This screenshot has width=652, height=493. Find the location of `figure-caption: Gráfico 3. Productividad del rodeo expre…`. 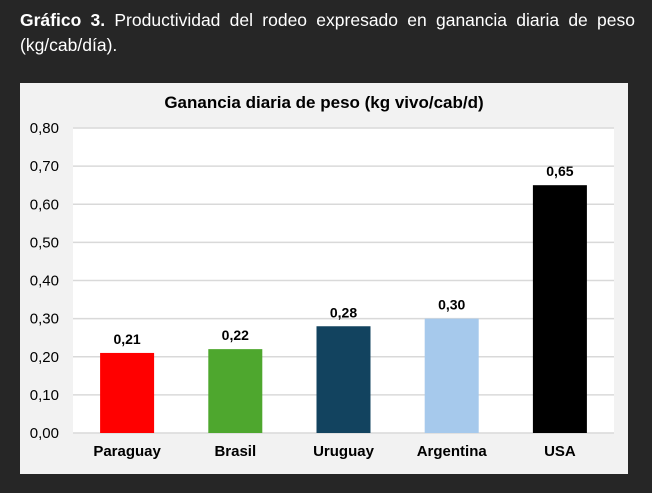

figure-caption: Gráfico 3. Productividad del rodeo expre… is located at coordinates (327, 33).